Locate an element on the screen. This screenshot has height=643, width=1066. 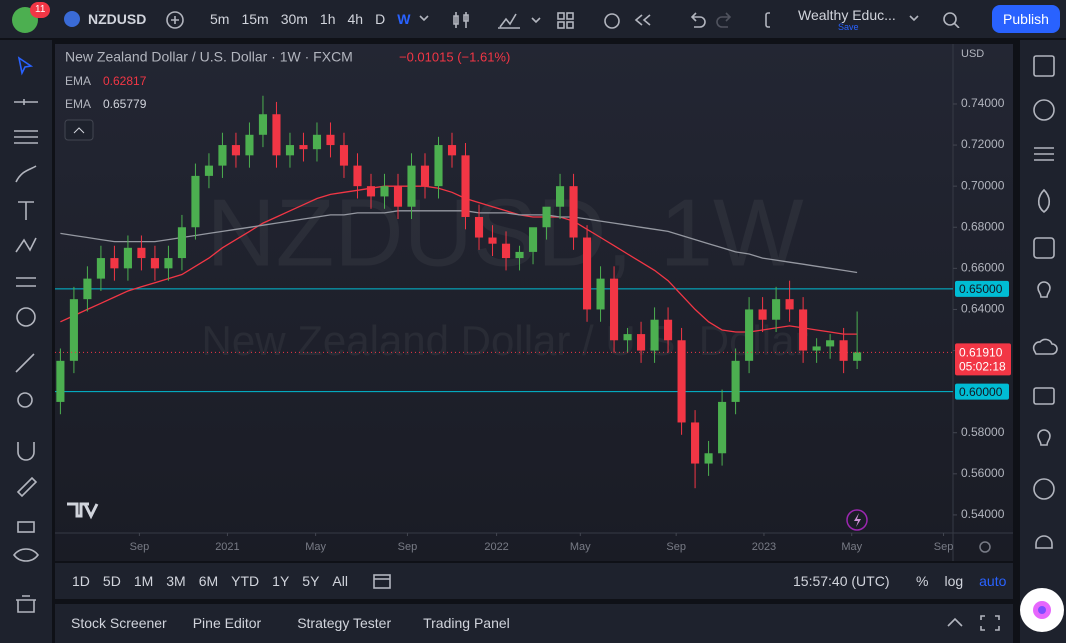
range-button: 1D is located at coordinates (81, 581).